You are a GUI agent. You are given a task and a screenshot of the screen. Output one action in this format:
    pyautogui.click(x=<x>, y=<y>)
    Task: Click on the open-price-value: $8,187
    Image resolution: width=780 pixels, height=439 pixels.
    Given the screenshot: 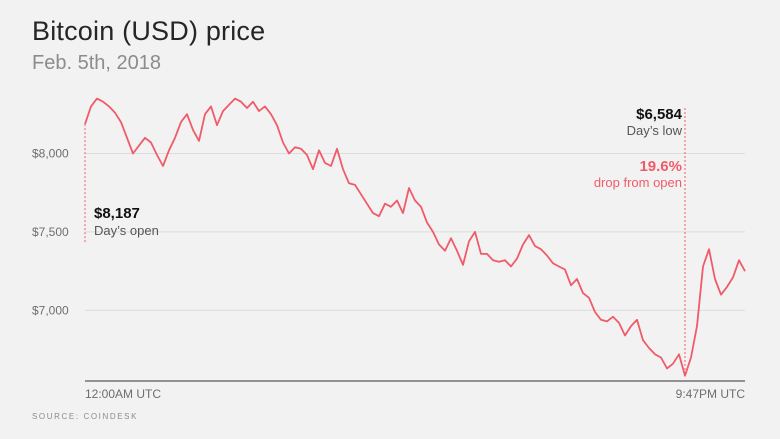 What is the action you would take?
    pyautogui.click(x=117, y=213)
    